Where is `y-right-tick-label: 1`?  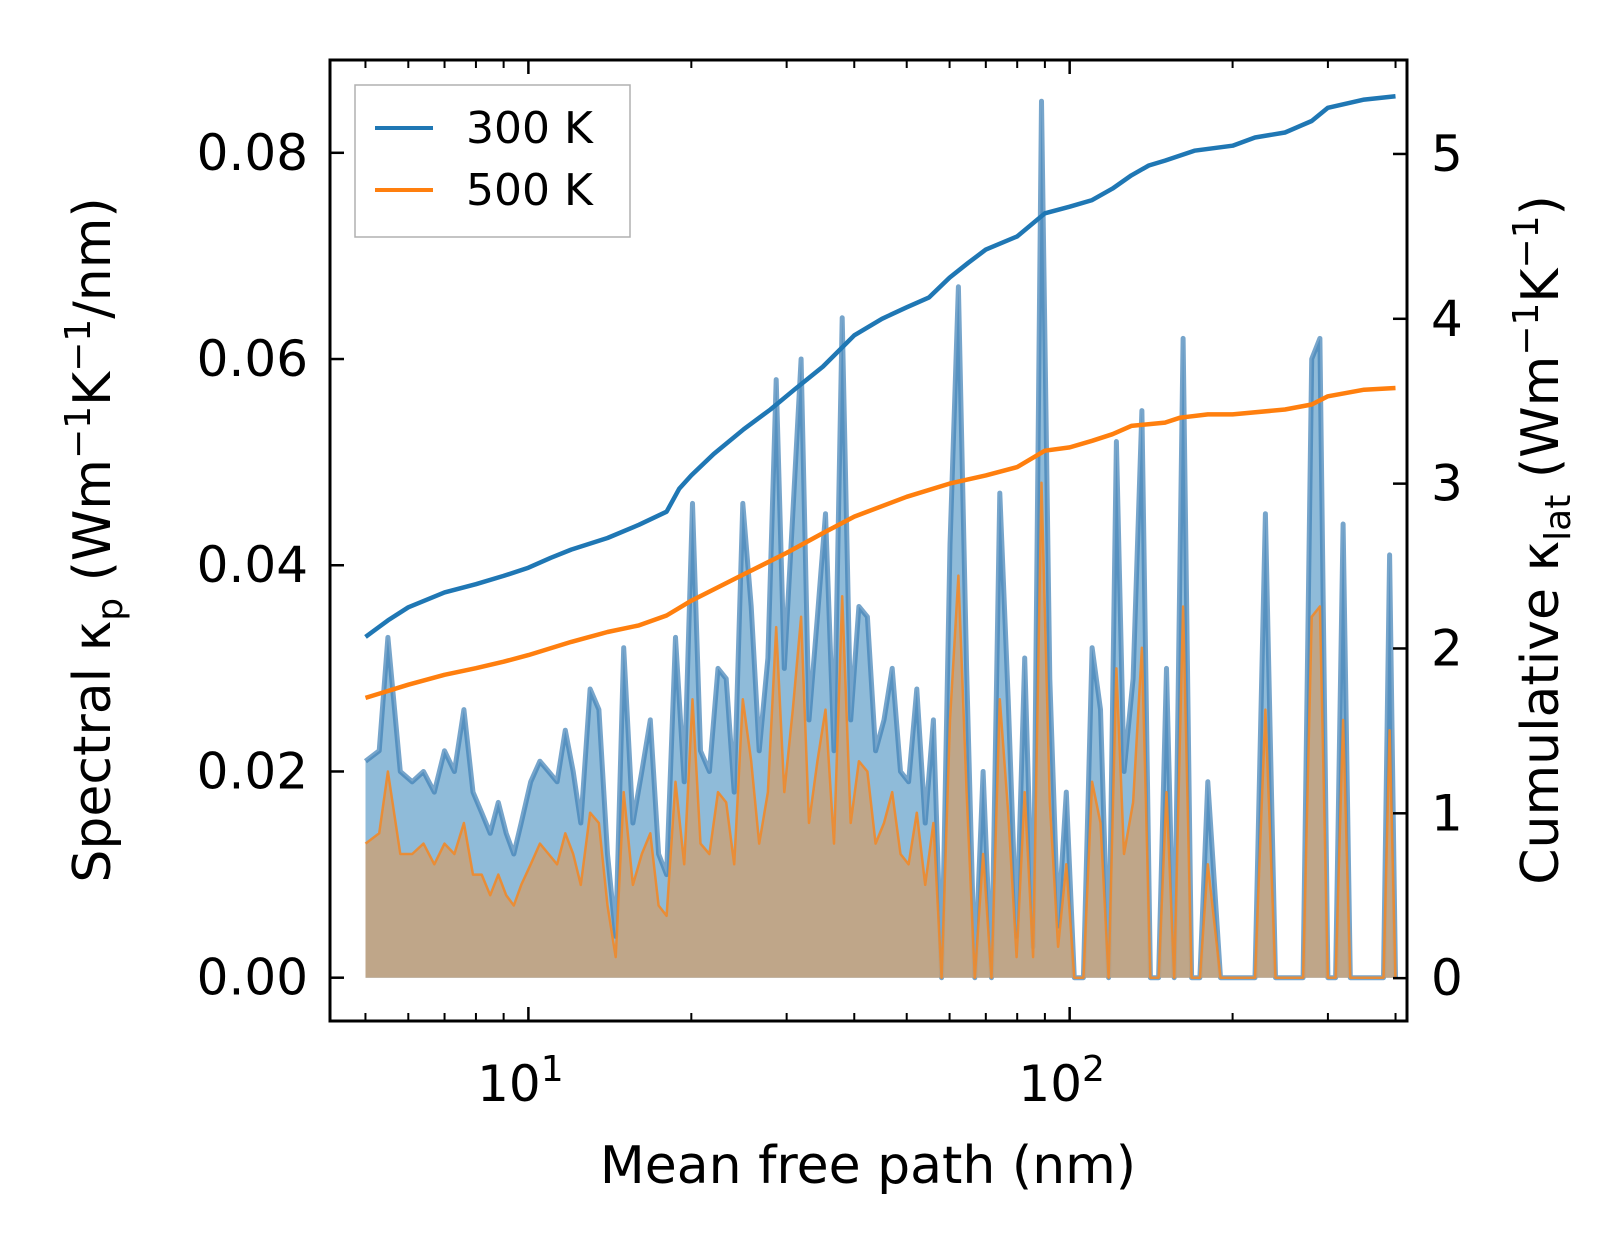 y-right-tick-label: 1 is located at coordinates (1447, 813).